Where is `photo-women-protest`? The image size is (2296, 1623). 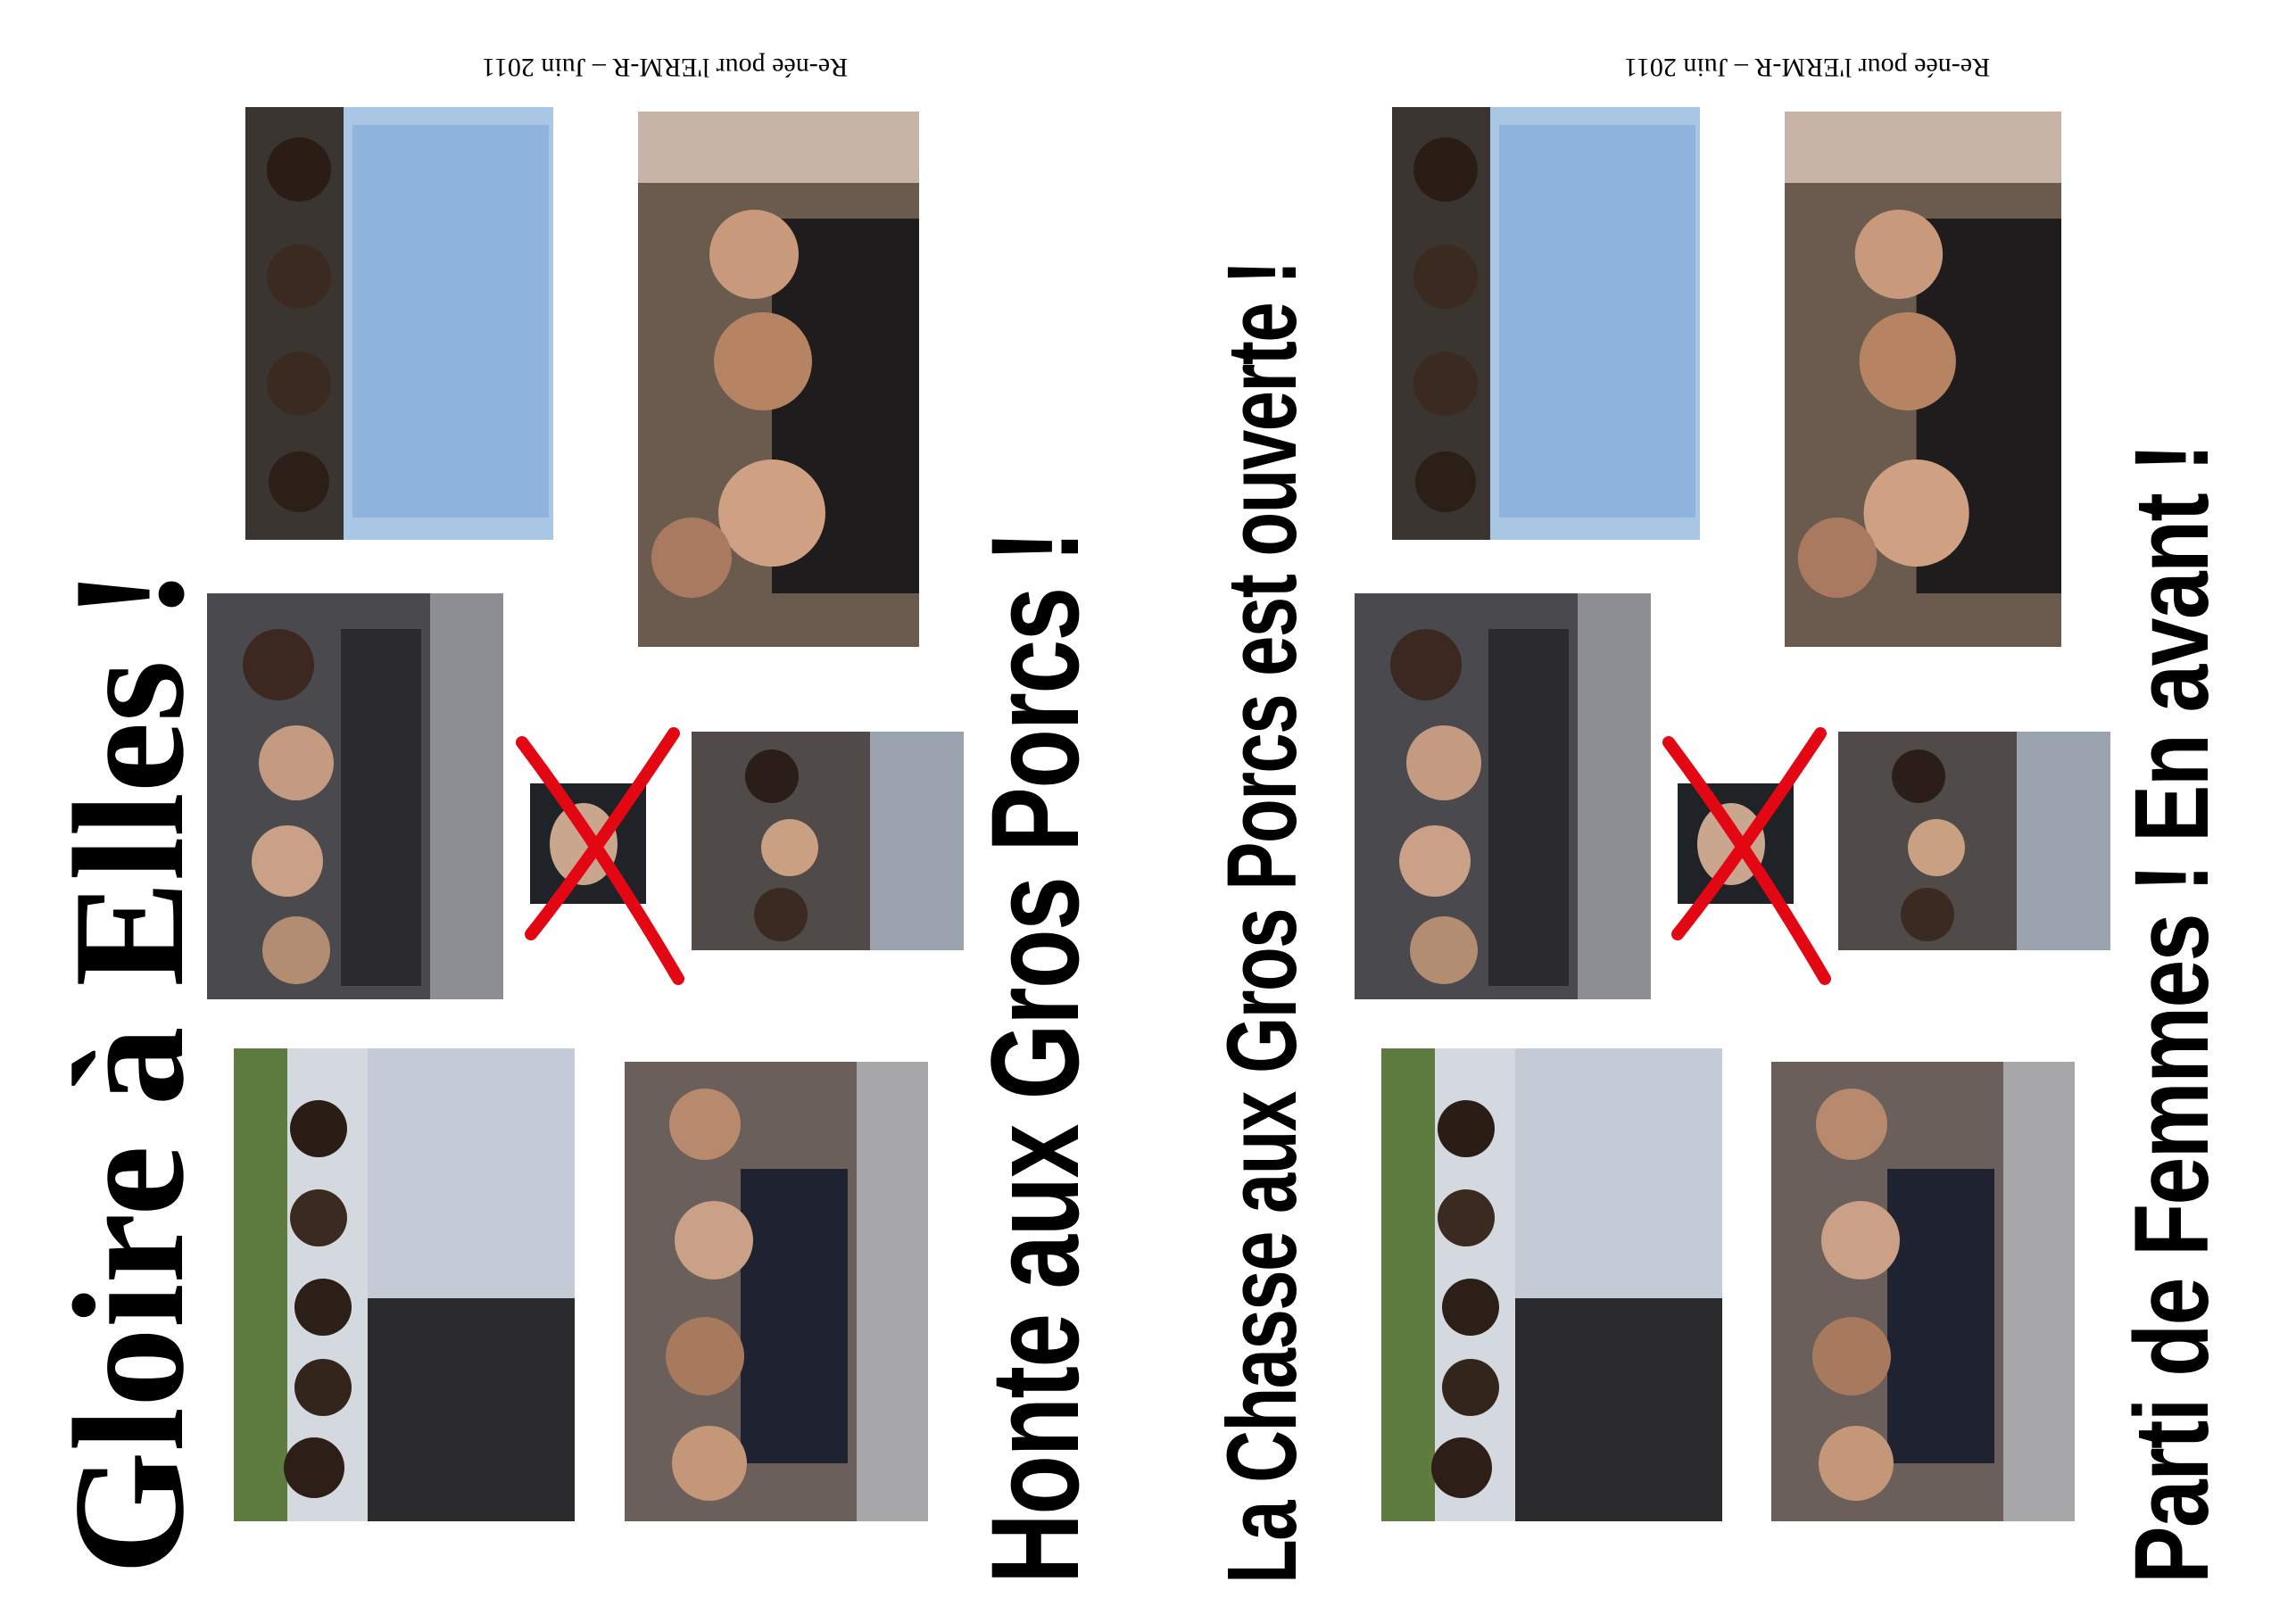
photo-women-protest is located at coordinates (828, 841).